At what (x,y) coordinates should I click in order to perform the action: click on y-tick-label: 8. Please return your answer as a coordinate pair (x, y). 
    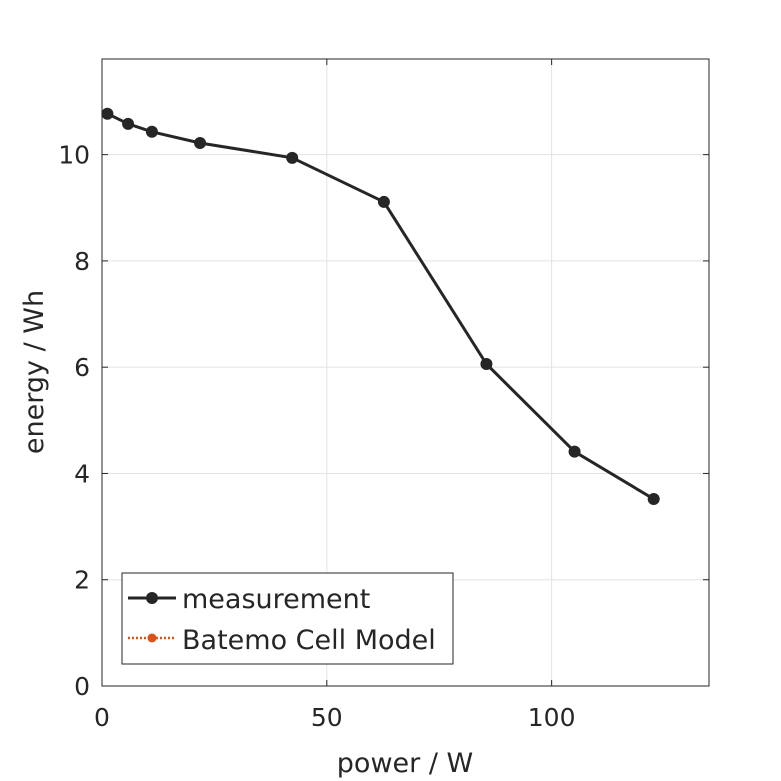
    Looking at the image, I should click on (82, 261).